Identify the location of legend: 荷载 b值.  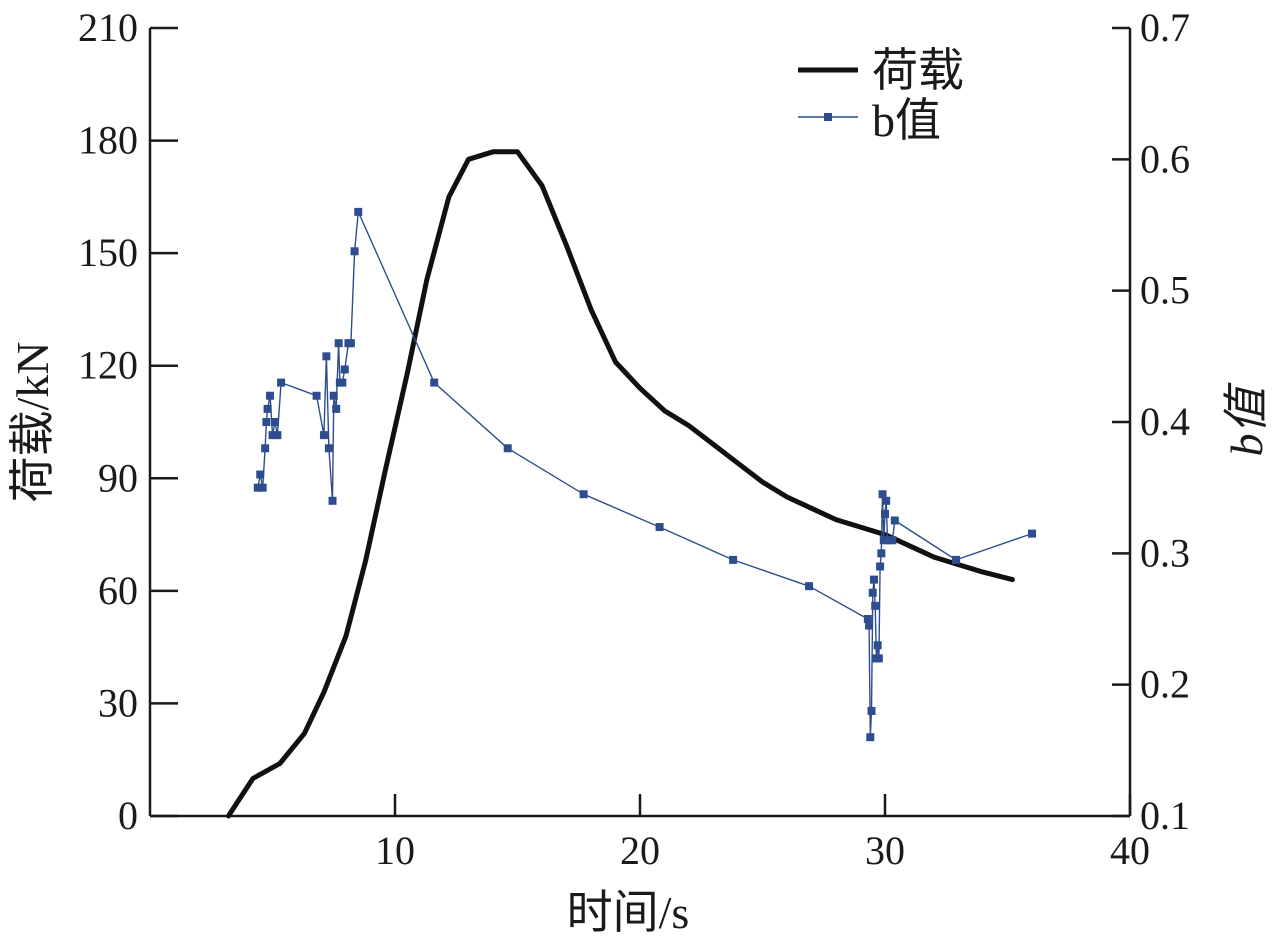
(881, 95).